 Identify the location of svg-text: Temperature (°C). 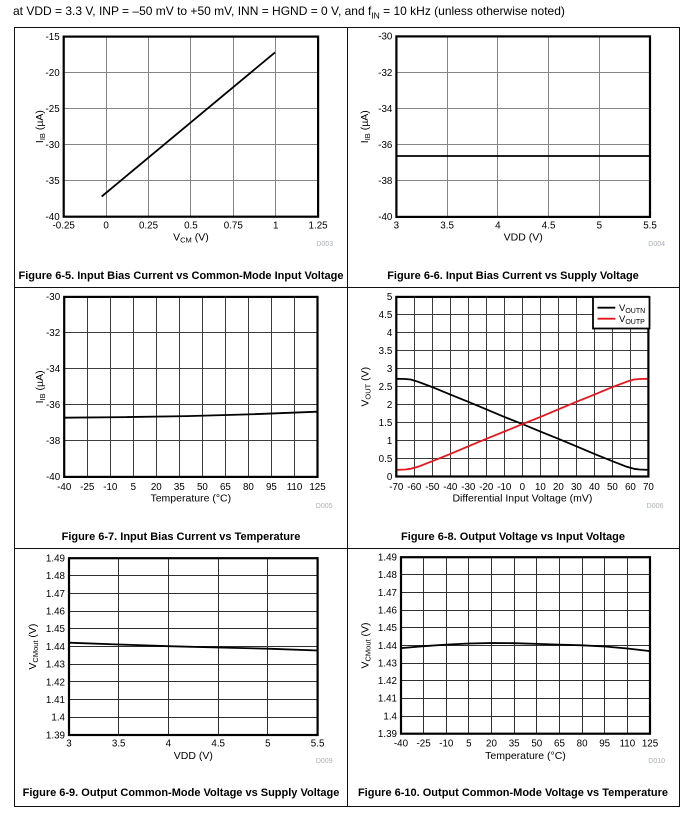
(525, 756).